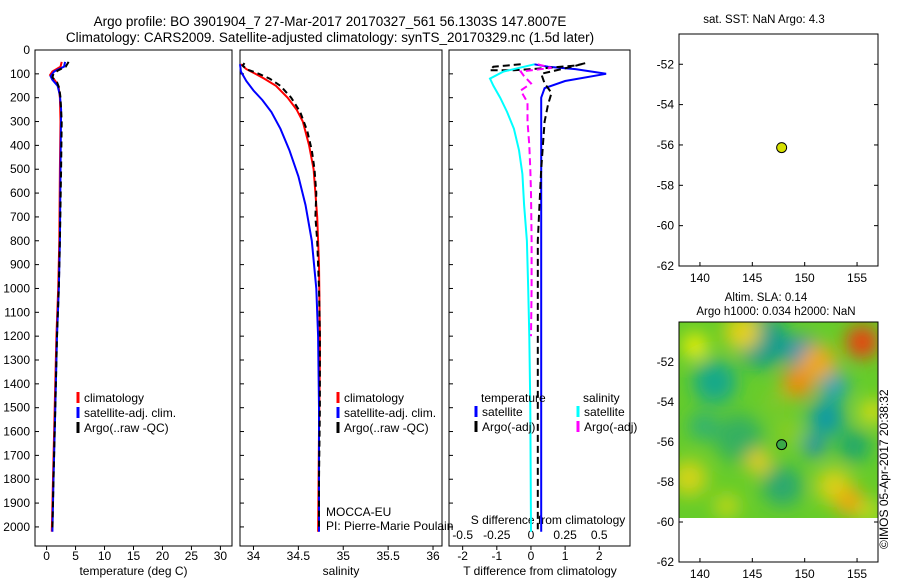 Image resolution: width=900 pixels, height=580 pixels. I want to click on salinity-x-tick-label: 34, so click(254, 556).